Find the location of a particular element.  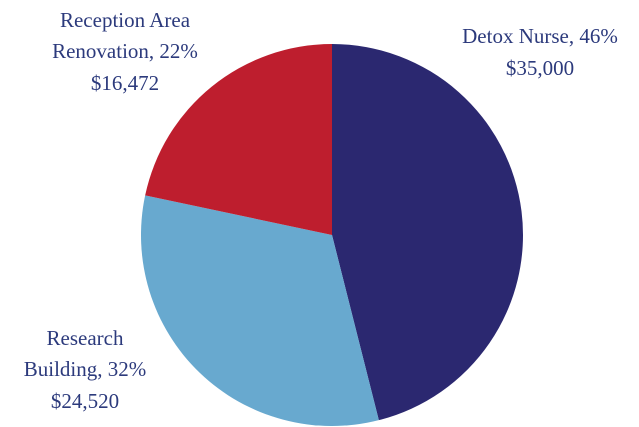

slice-label: Detox Nurse, 46% is located at coordinates (540, 36).